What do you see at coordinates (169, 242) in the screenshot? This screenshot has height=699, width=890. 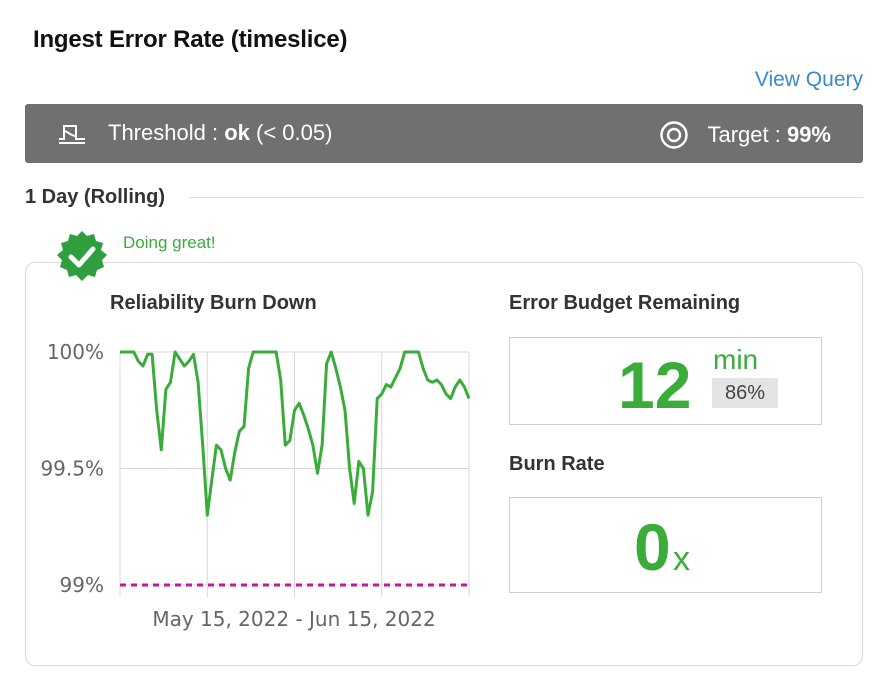 I see `status-text: Doing great!` at bounding box center [169, 242].